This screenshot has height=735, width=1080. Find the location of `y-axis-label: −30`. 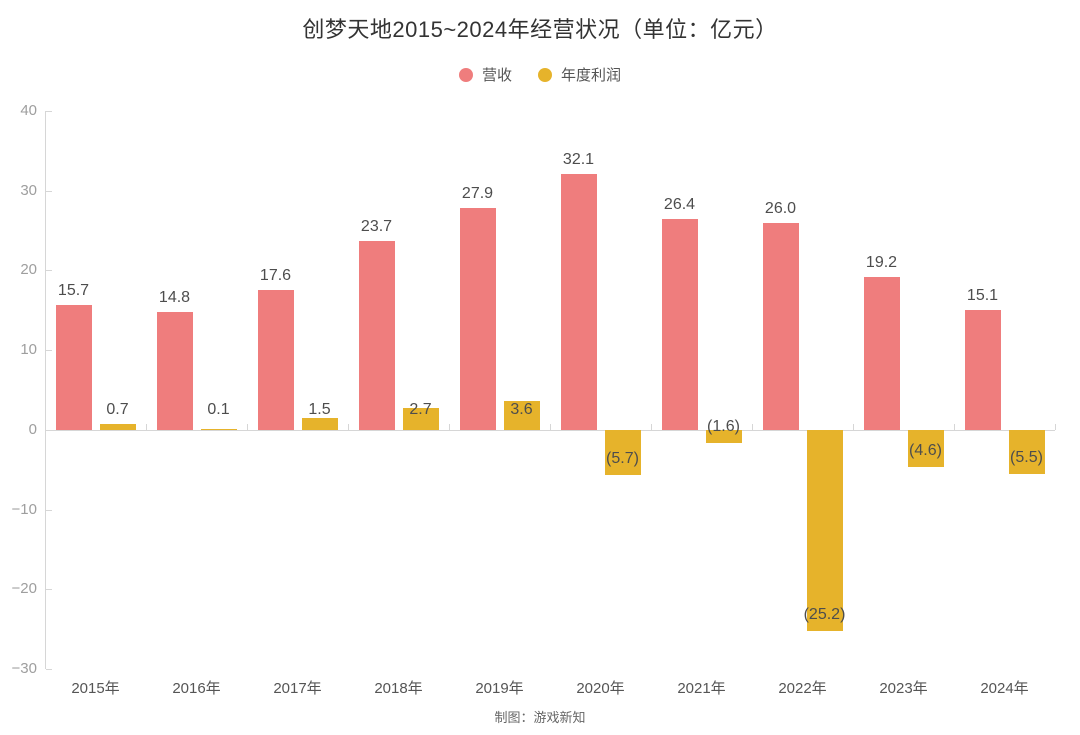

y-axis-label: −30 is located at coordinates (24, 668).